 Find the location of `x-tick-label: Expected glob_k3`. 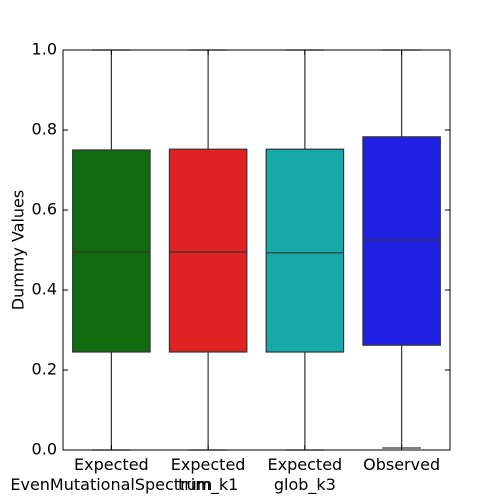

x-tick-label: Expected glob_k3 is located at coordinates (305, 475).